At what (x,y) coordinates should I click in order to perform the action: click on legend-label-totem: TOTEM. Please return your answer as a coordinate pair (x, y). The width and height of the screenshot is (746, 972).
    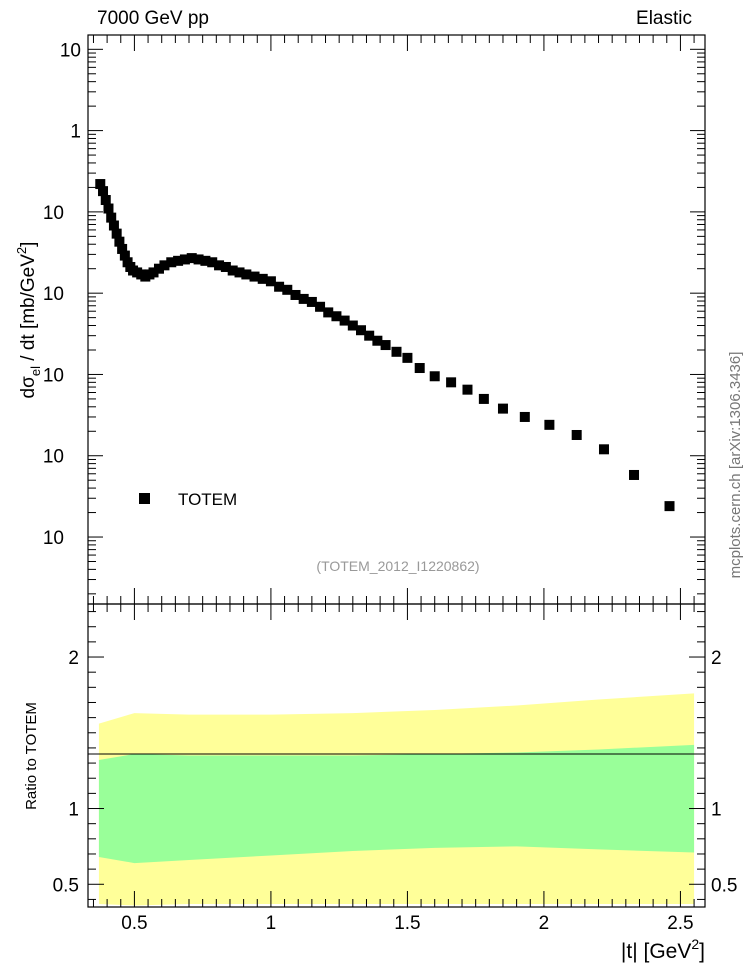
    Looking at the image, I should click on (207, 499).